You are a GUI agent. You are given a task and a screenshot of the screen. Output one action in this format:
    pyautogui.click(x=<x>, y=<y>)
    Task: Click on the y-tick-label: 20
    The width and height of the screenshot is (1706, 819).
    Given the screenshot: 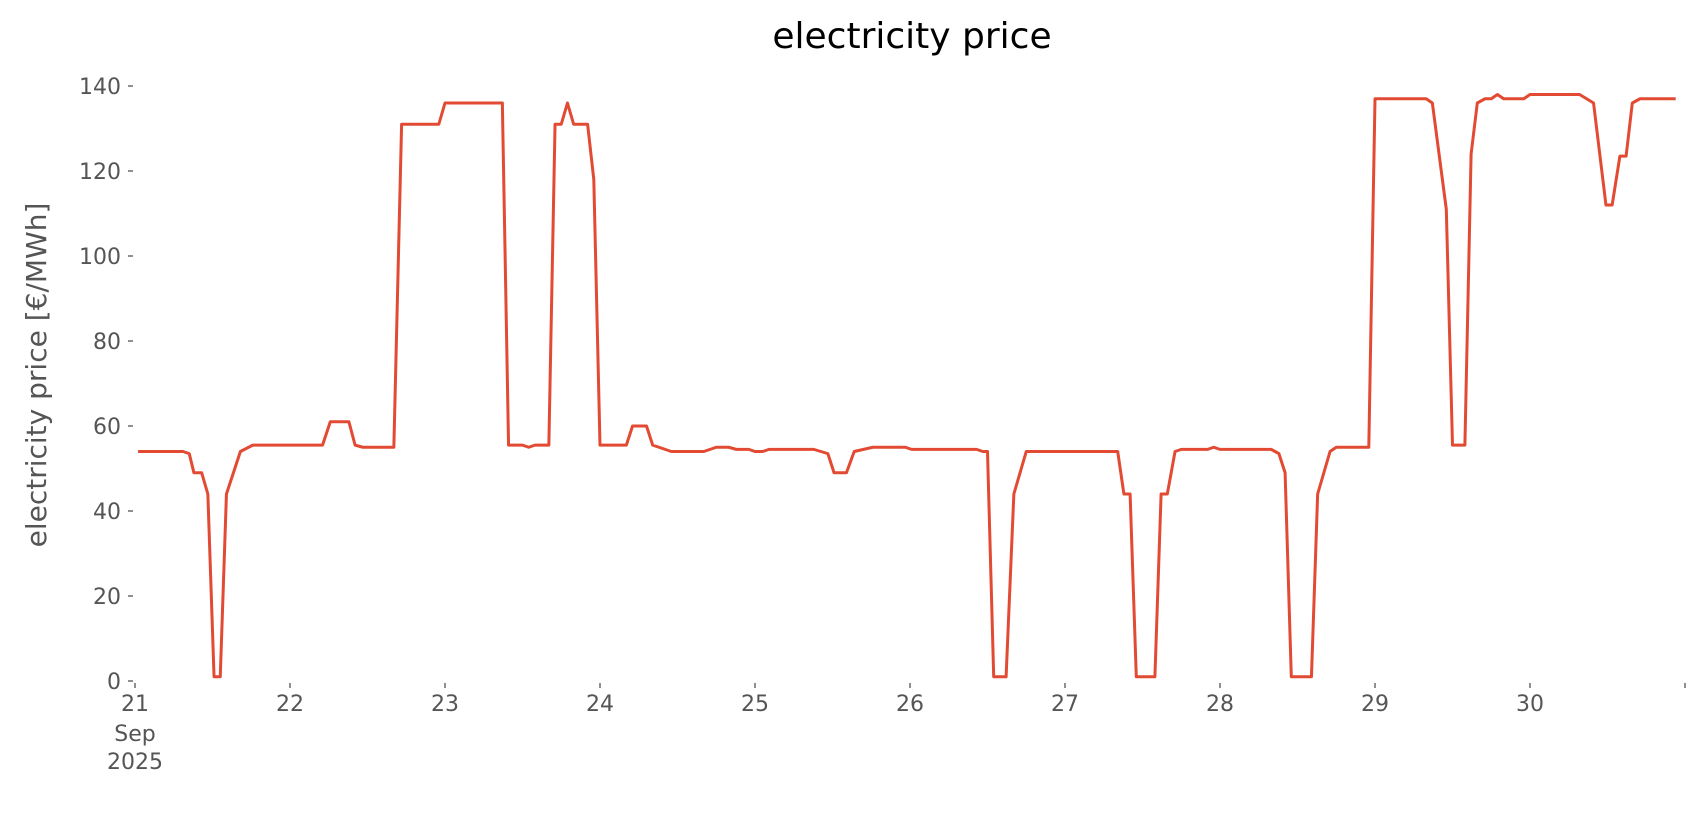 What is the action you would take?
    pyautogui.click(x=107, y=597)
    